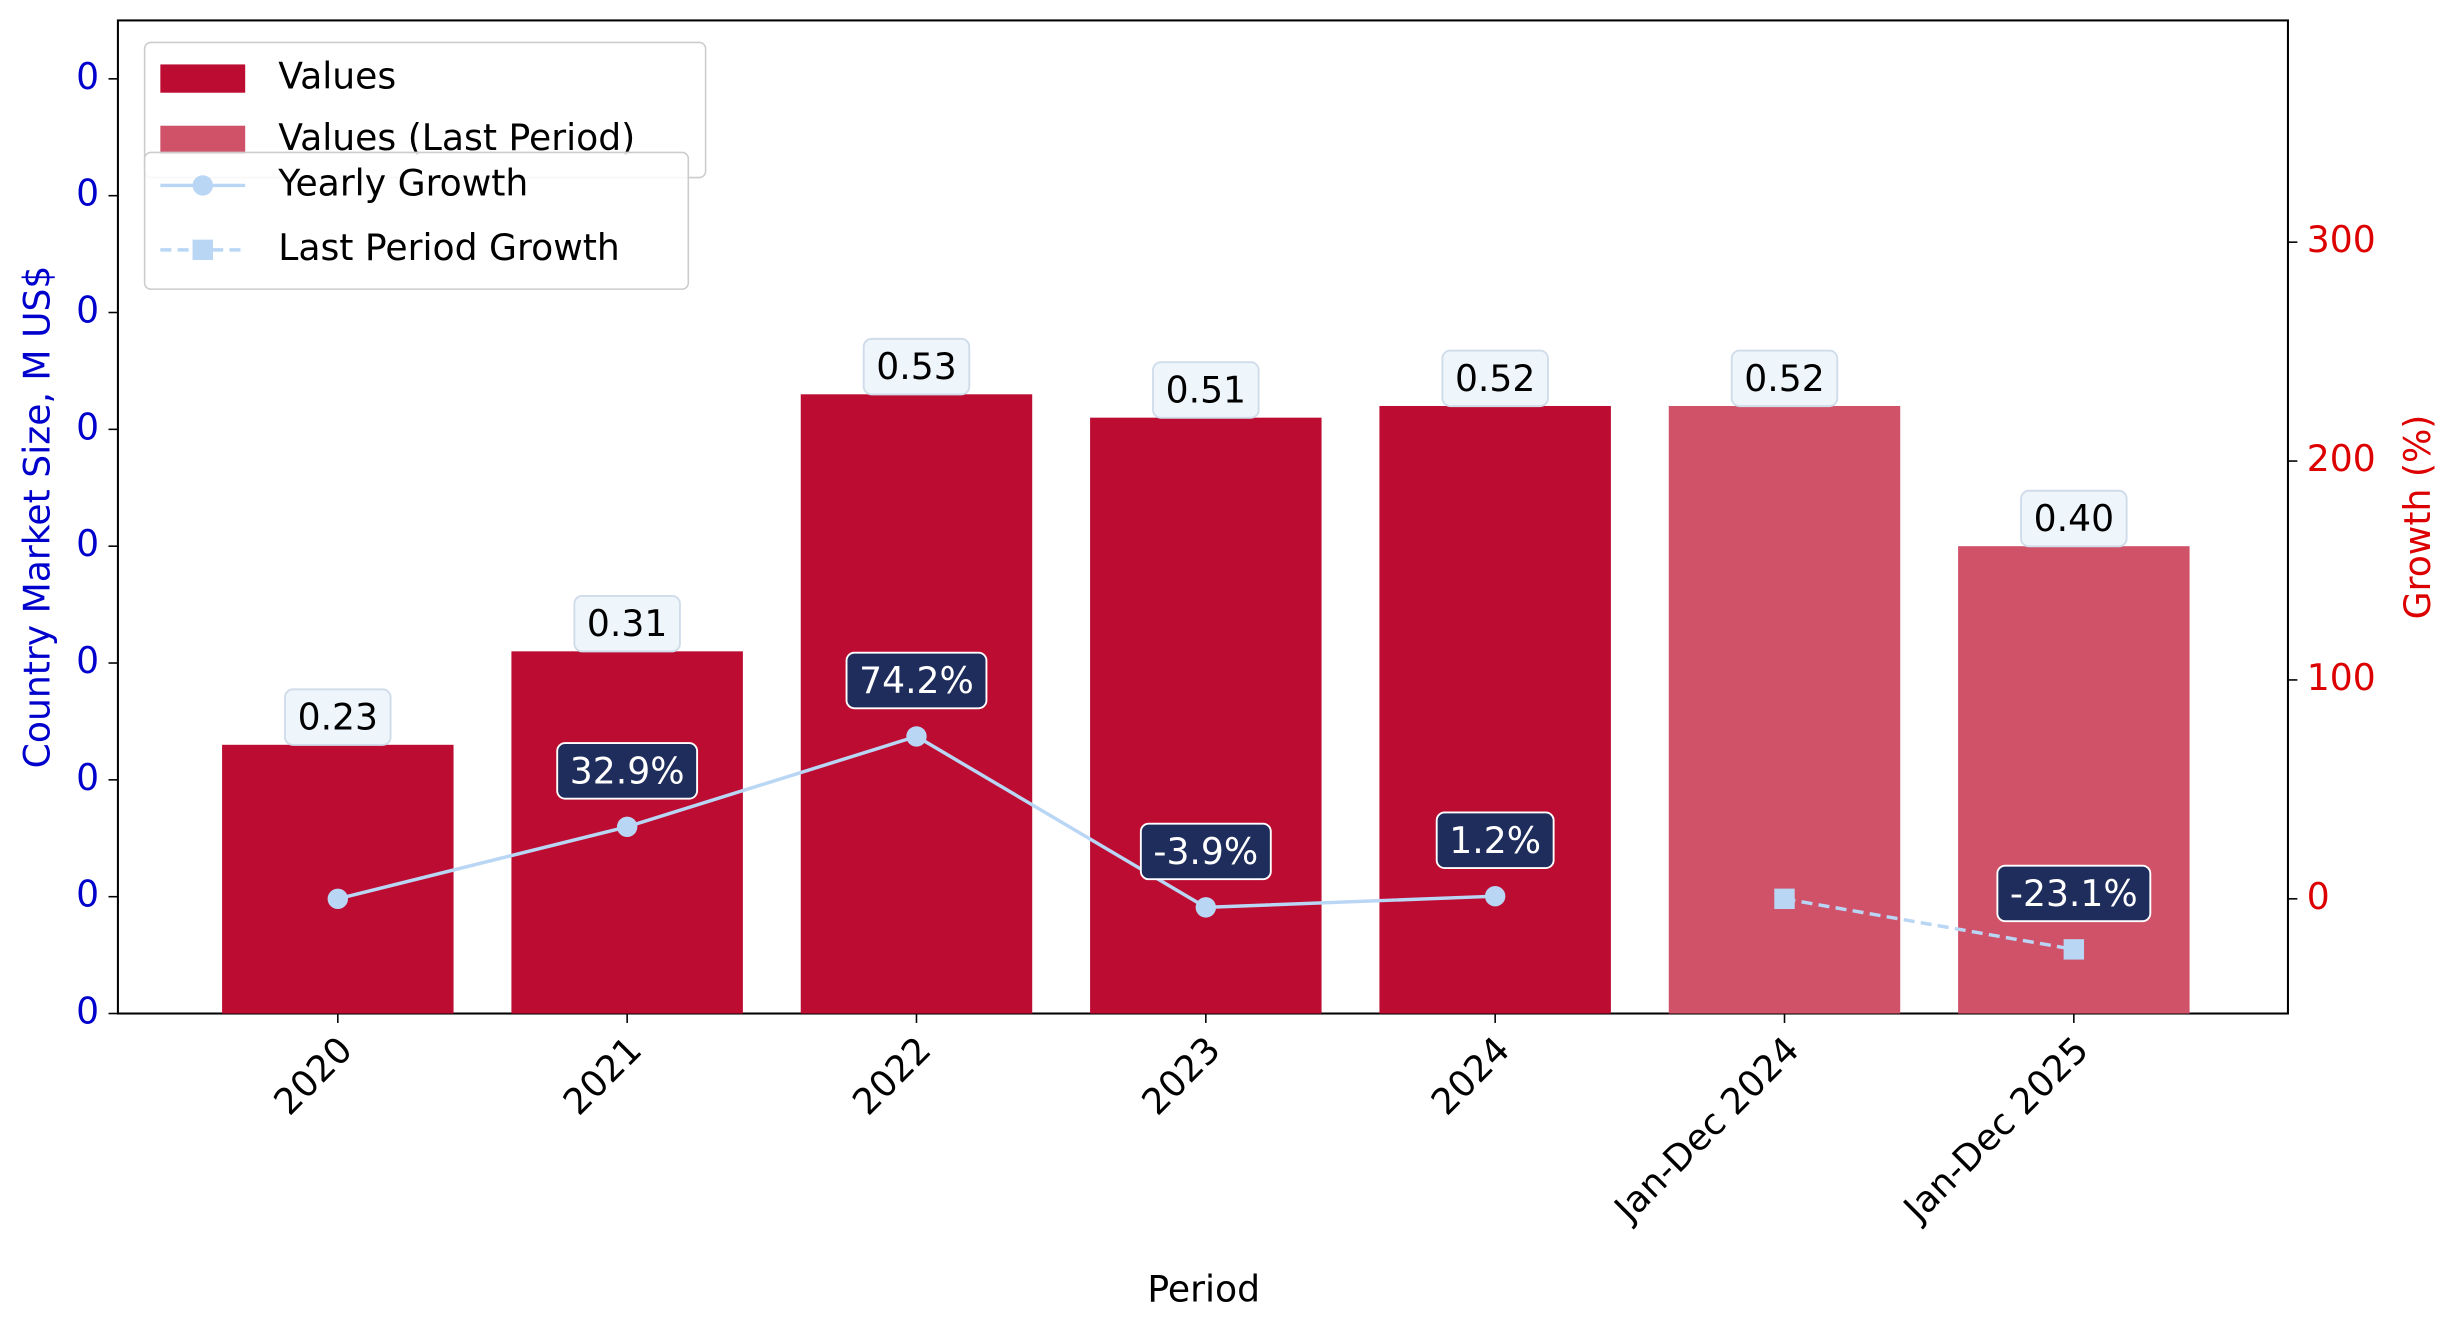 The width and height of the screenshot is (2464, 1338). What do you see at coordinates (1180, 1075) in the screenshot?
I see `x-tick-label: 2023` at bounding box center [1180, 1075].